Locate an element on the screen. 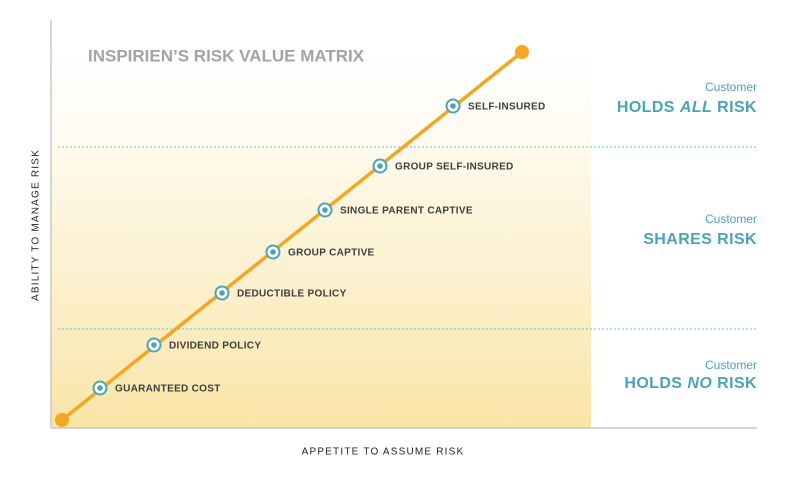 The height and width of the screenshot is (482, 797). x-axis-label: APPETITE TO ASSUME RISK is located at coordinates (383, 452).